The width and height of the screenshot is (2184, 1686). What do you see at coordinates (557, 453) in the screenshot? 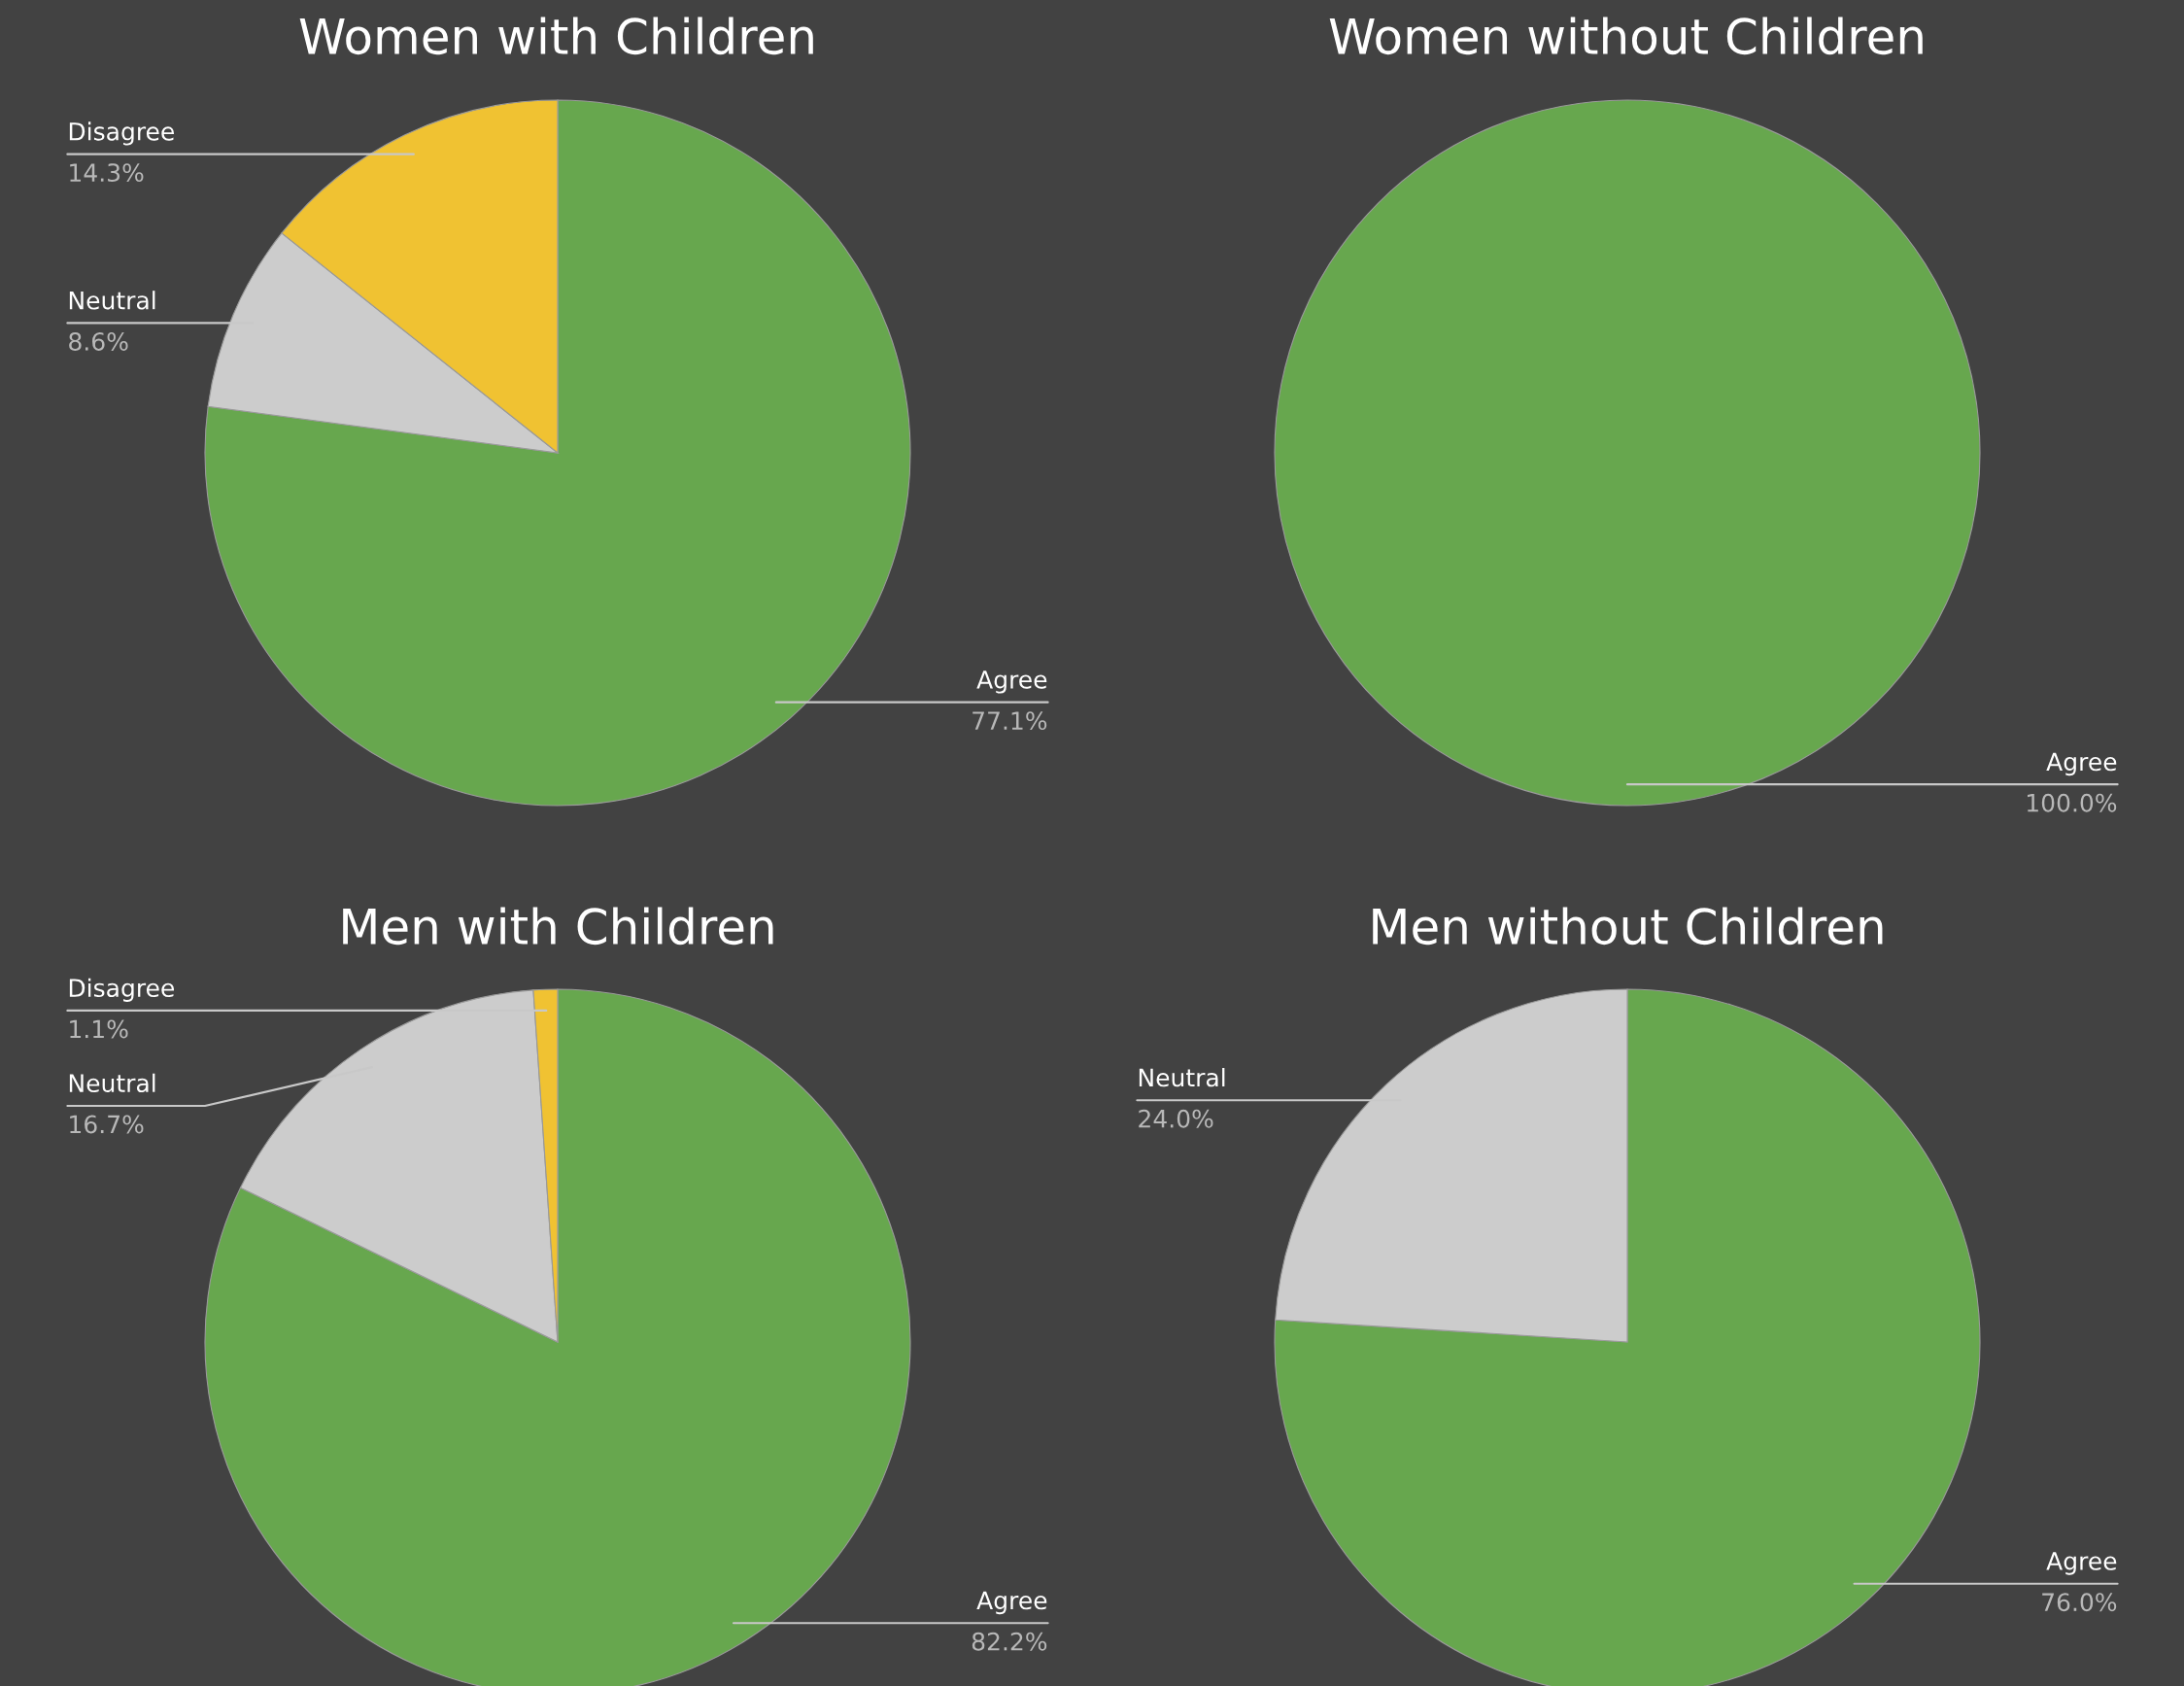
I see `pie-slice` at bounding box center [557, 453].